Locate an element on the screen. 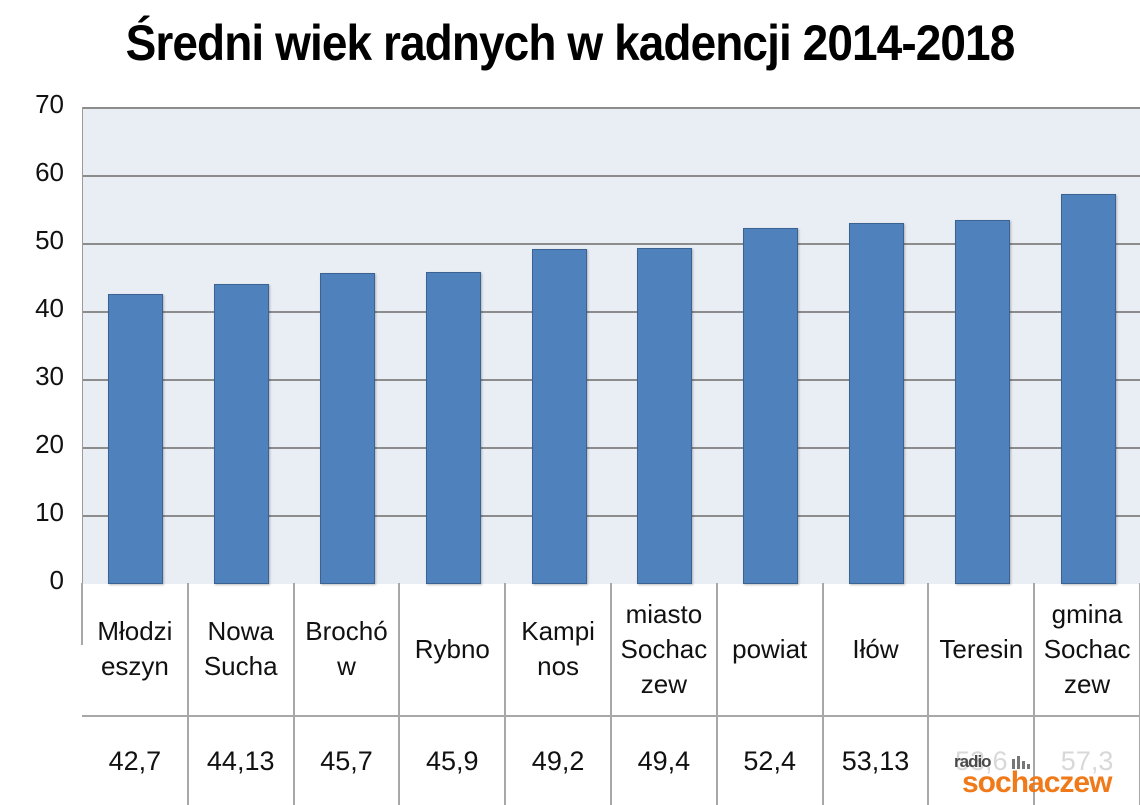 The width and height of the screenshot is (1140, 805). category-label: Brochó w is located at coordinates (346, 648).